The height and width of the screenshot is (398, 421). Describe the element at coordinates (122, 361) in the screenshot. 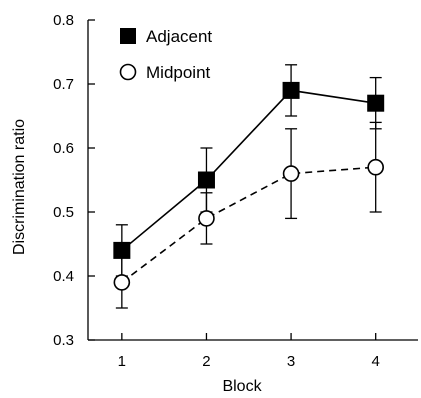

I see `x-tick-label: 1` at that location.